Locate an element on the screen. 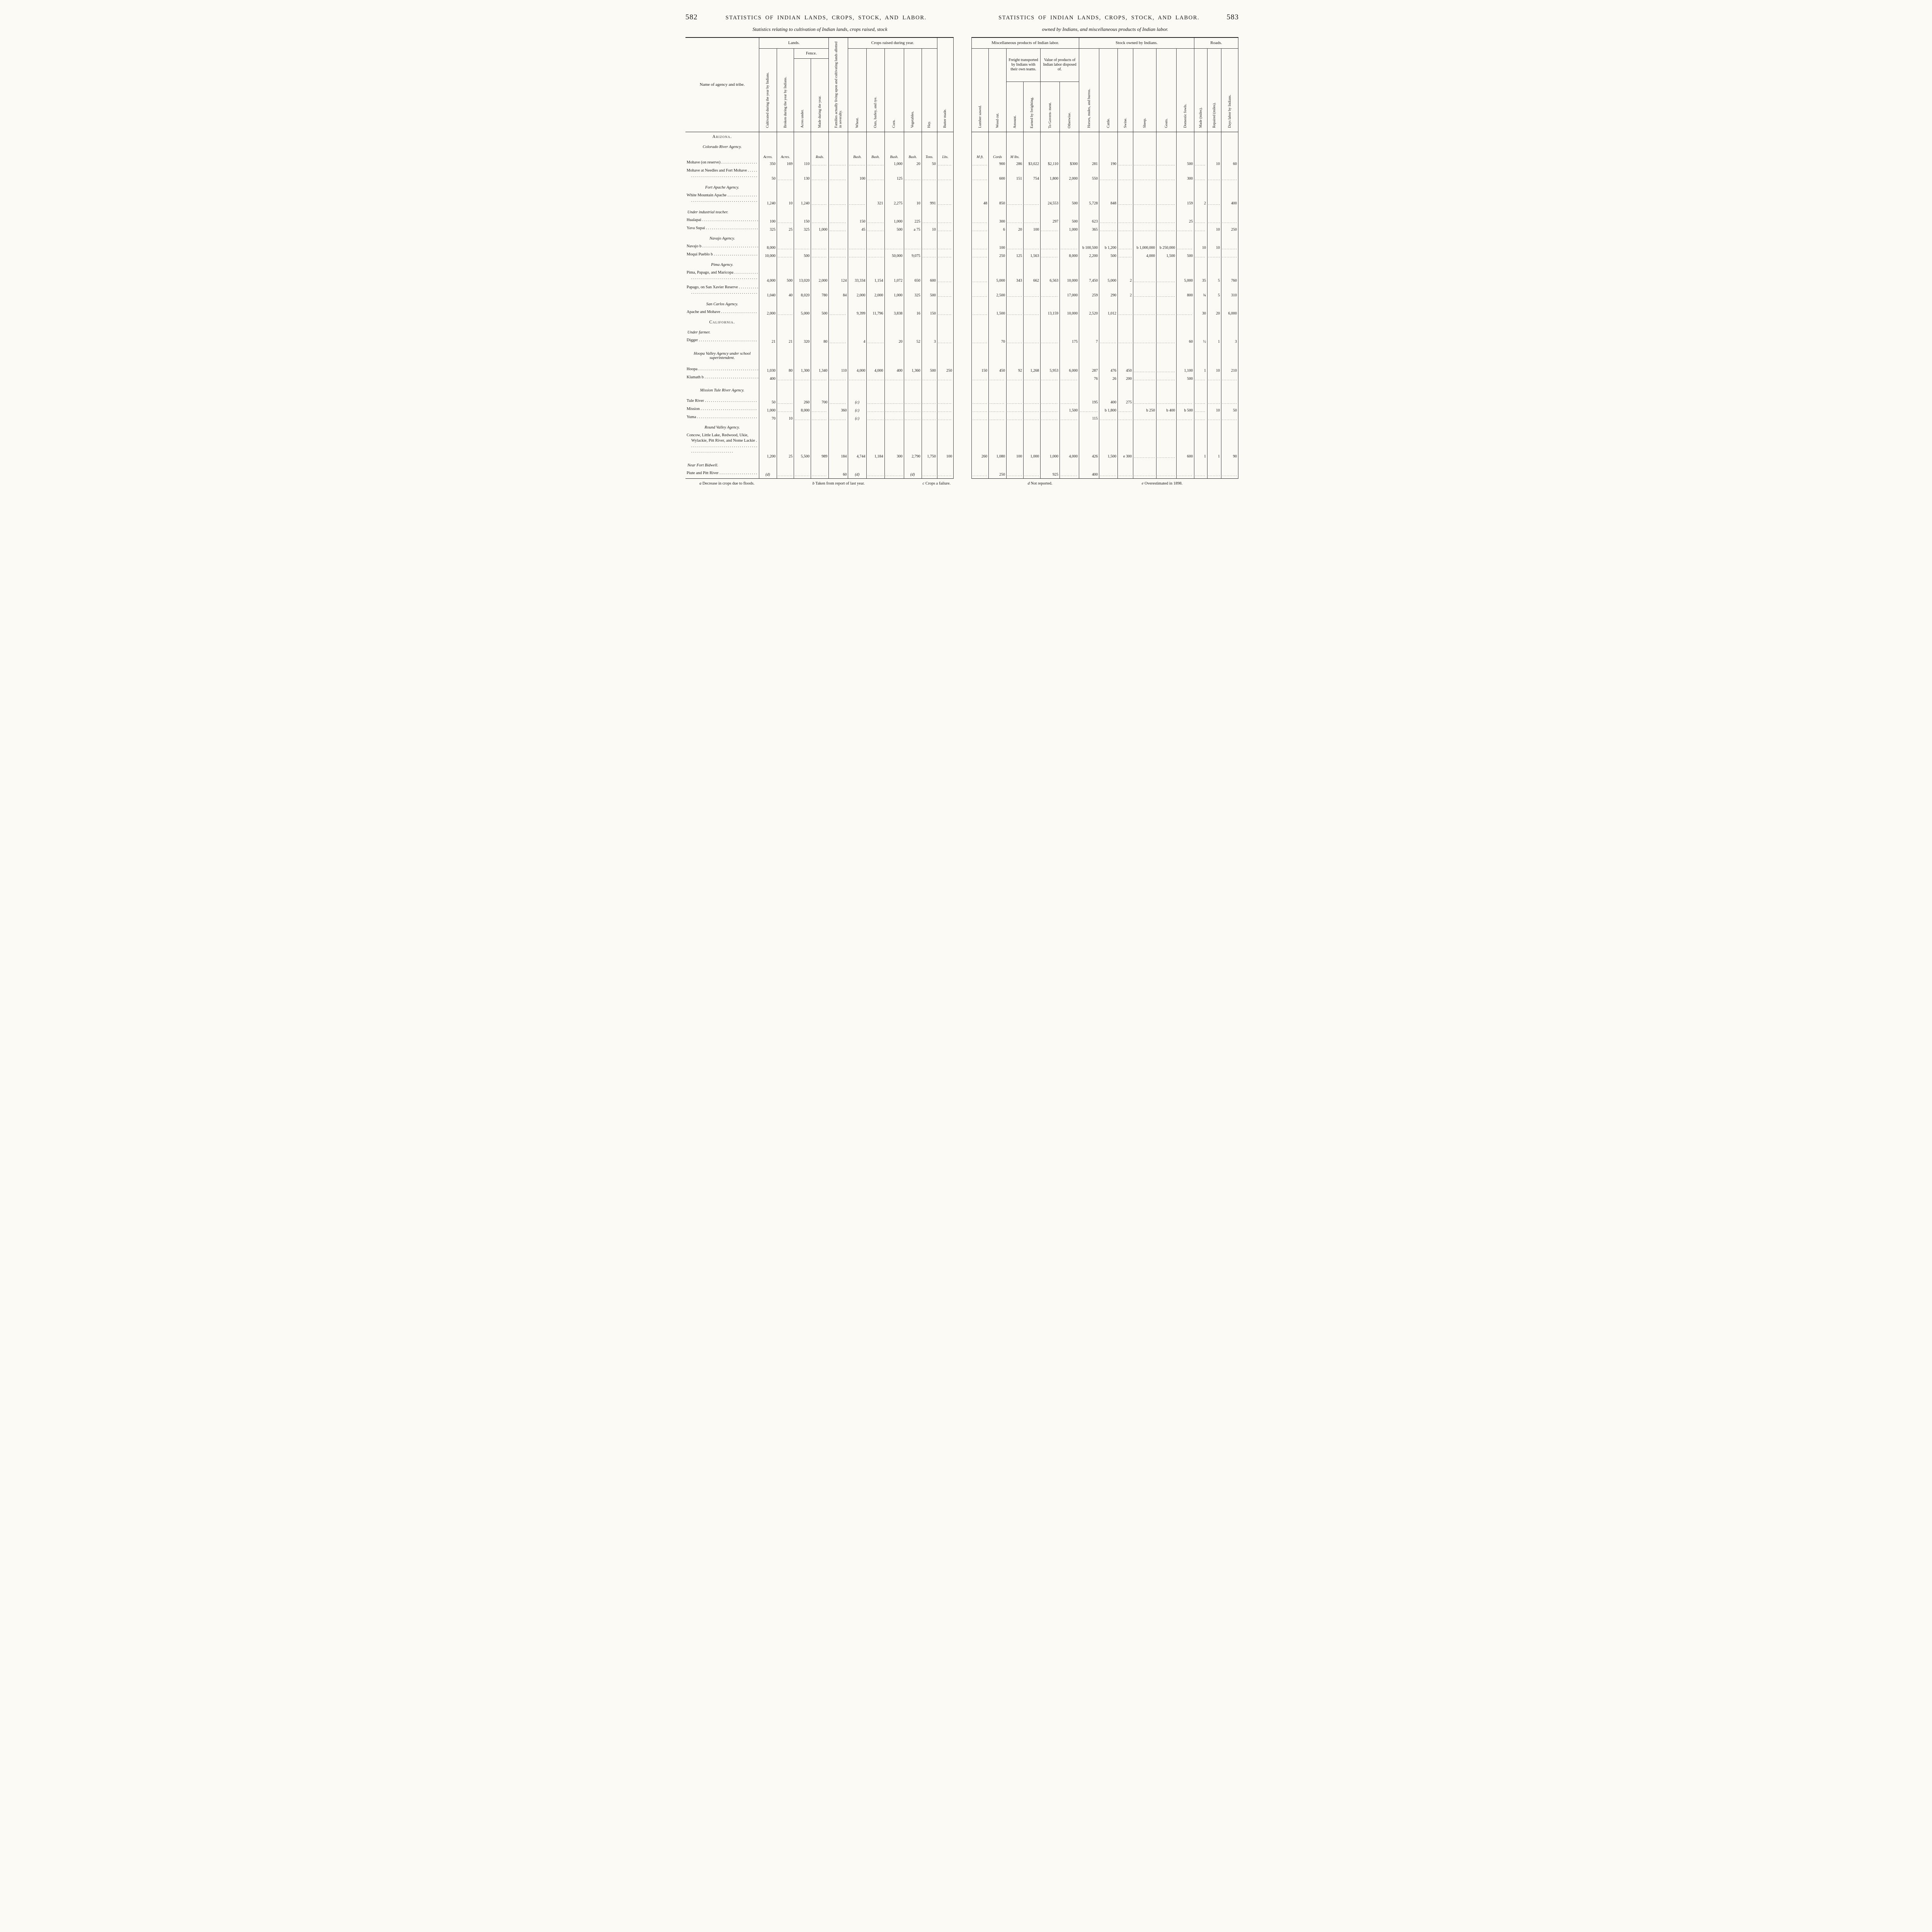  value-cell: 169 is located at coordinates (785, 164).